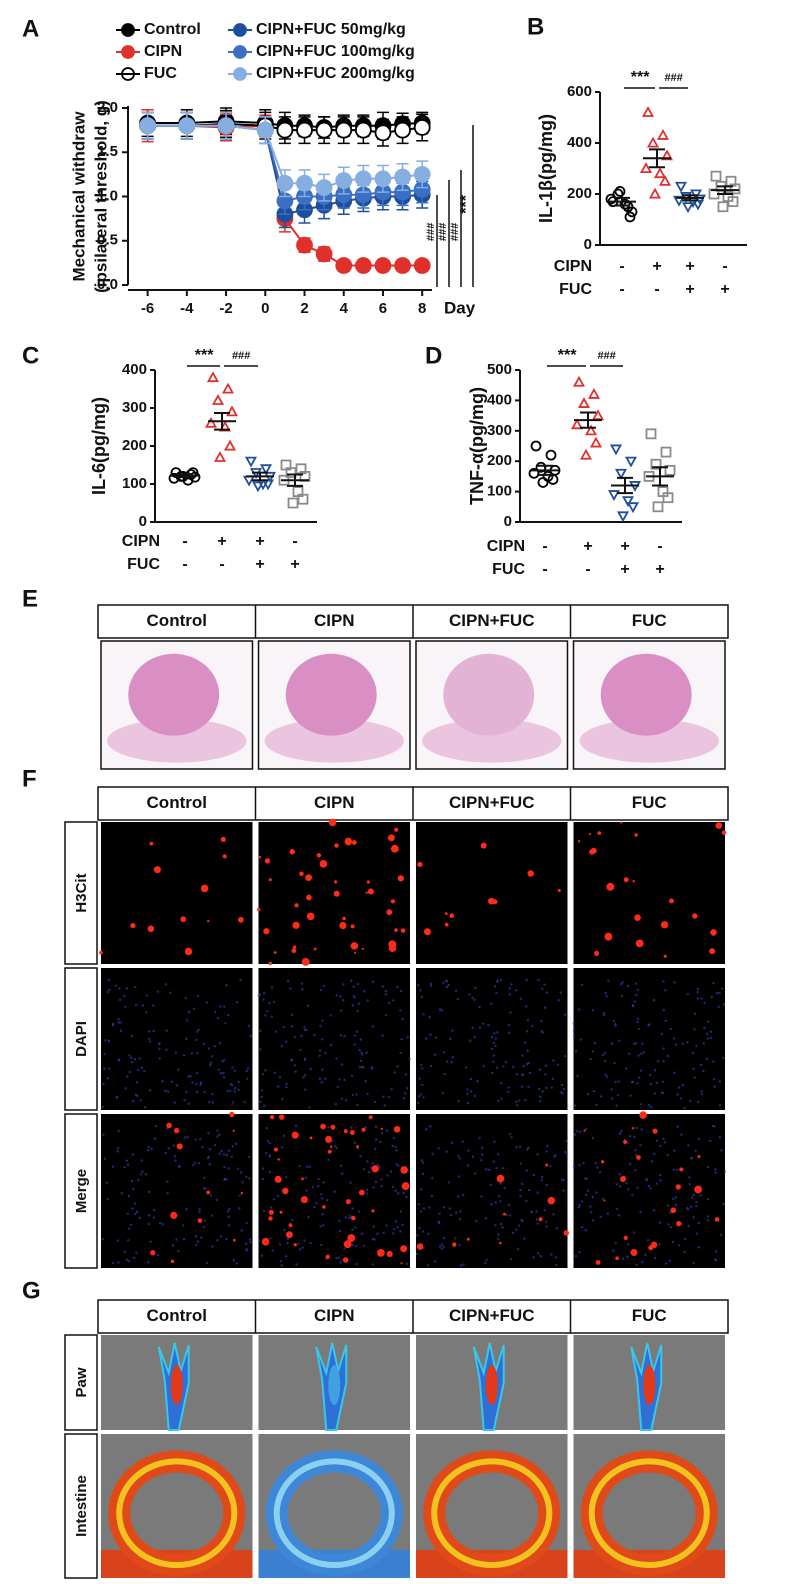  I want to click on y-tick-label: 0, so click(588, 244).